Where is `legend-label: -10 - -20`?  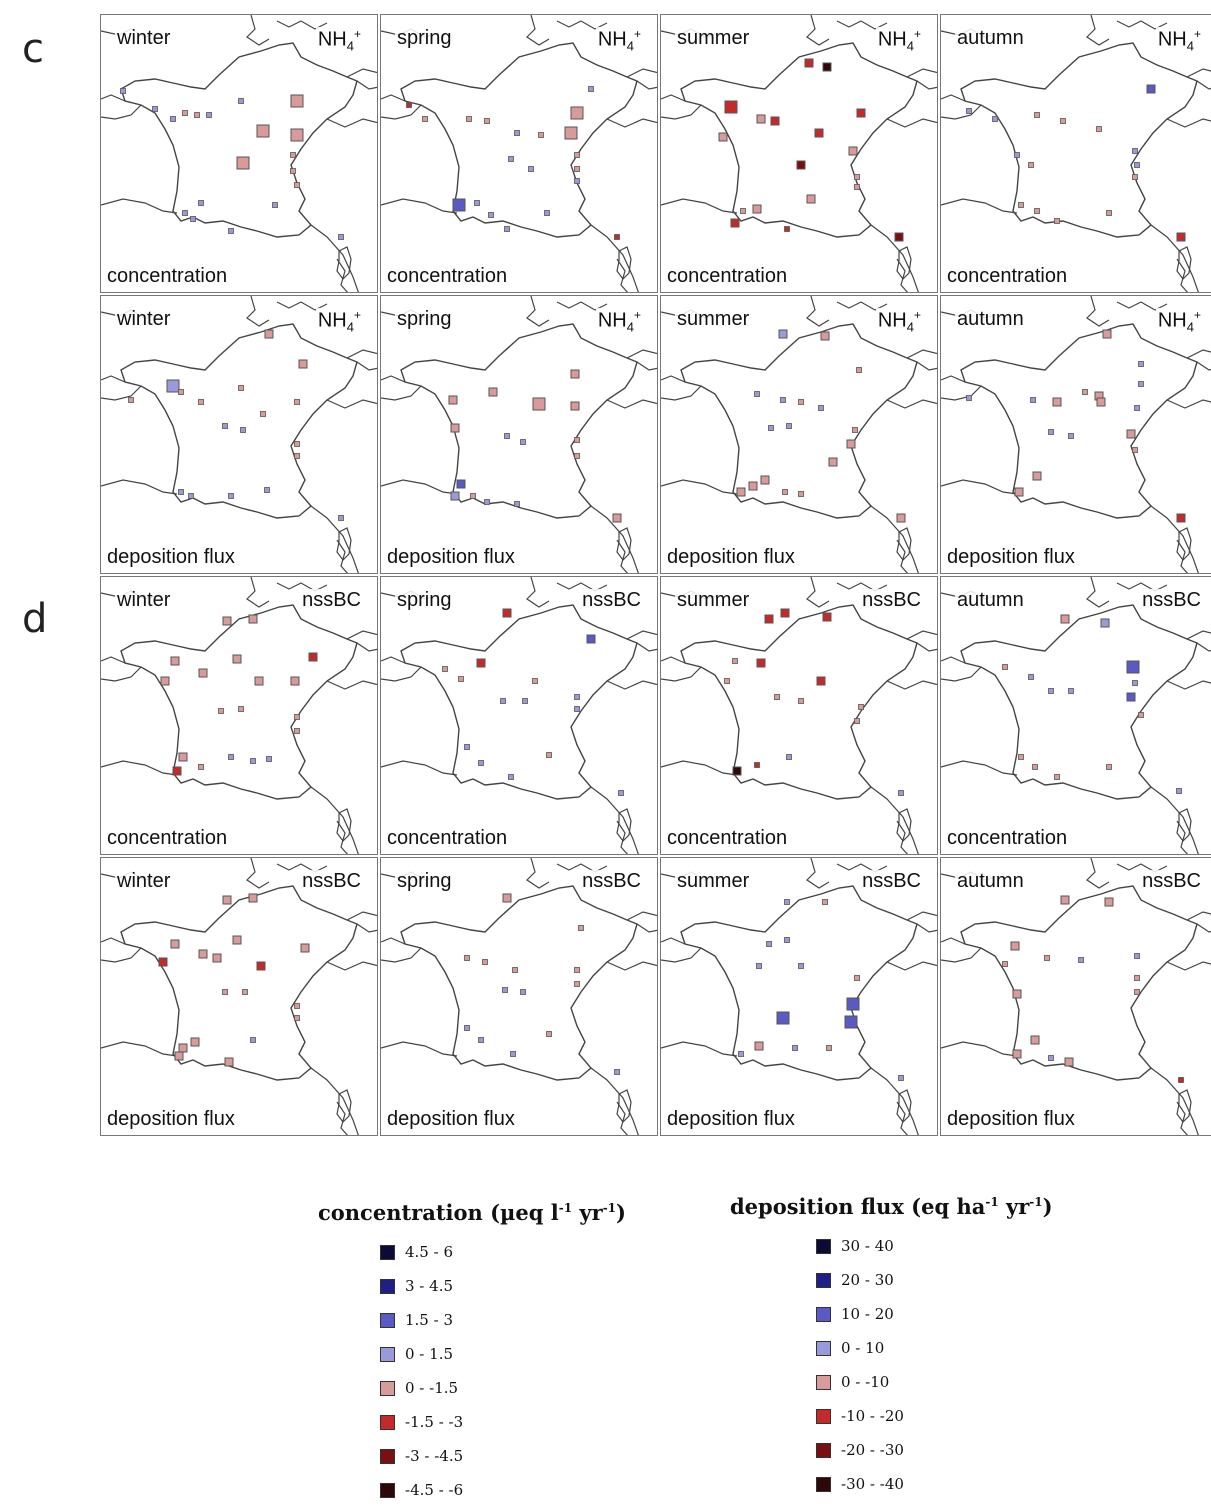
legend-label: -10 - -20 is located at coordinates (872, 1416).